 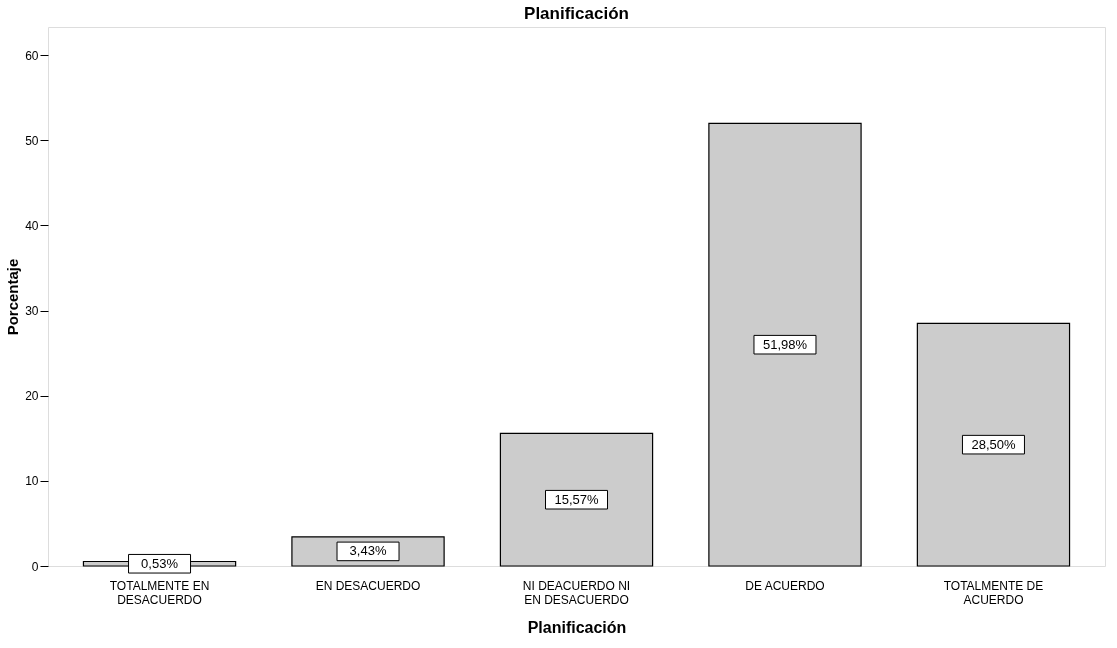 What do you see at coordinates (32, 225) in the screenshot?
I see `y-tick-label: 40` at bounding box center [32, 225].